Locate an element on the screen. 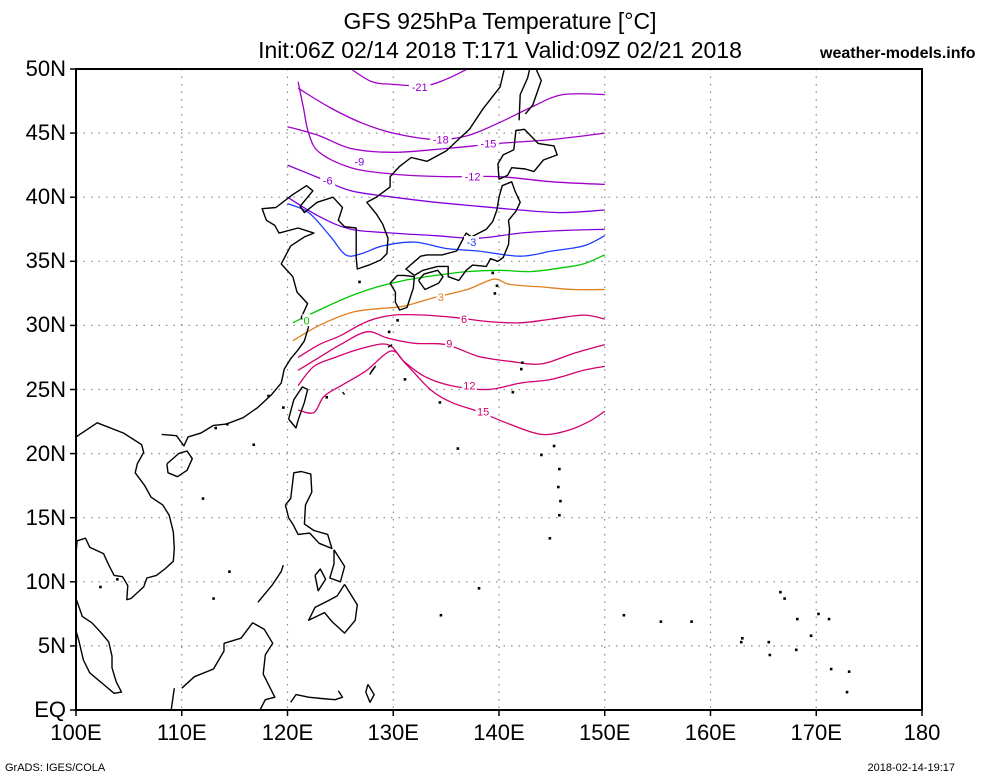  latitude-tick-label: 10N is located at coordinates (45, 581).